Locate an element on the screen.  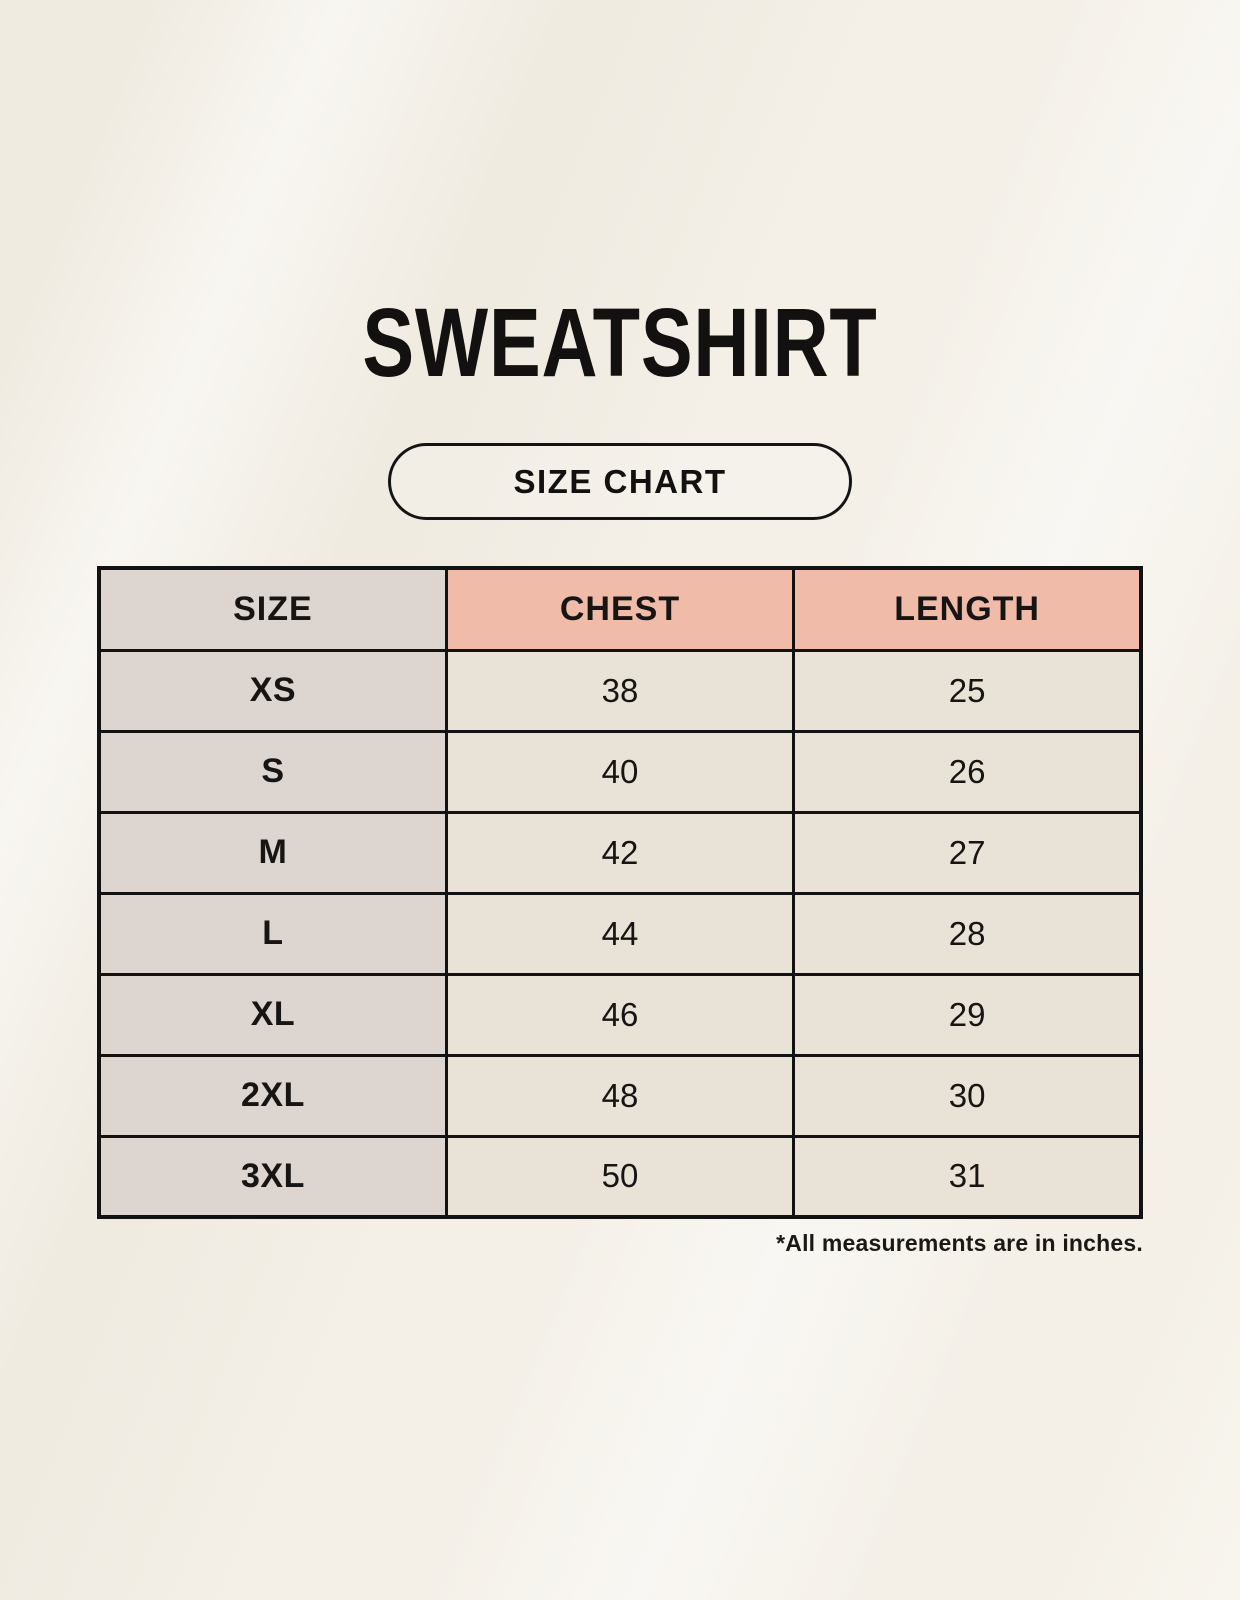
cell-size: 2XL is located at coordinates (272, 1095).